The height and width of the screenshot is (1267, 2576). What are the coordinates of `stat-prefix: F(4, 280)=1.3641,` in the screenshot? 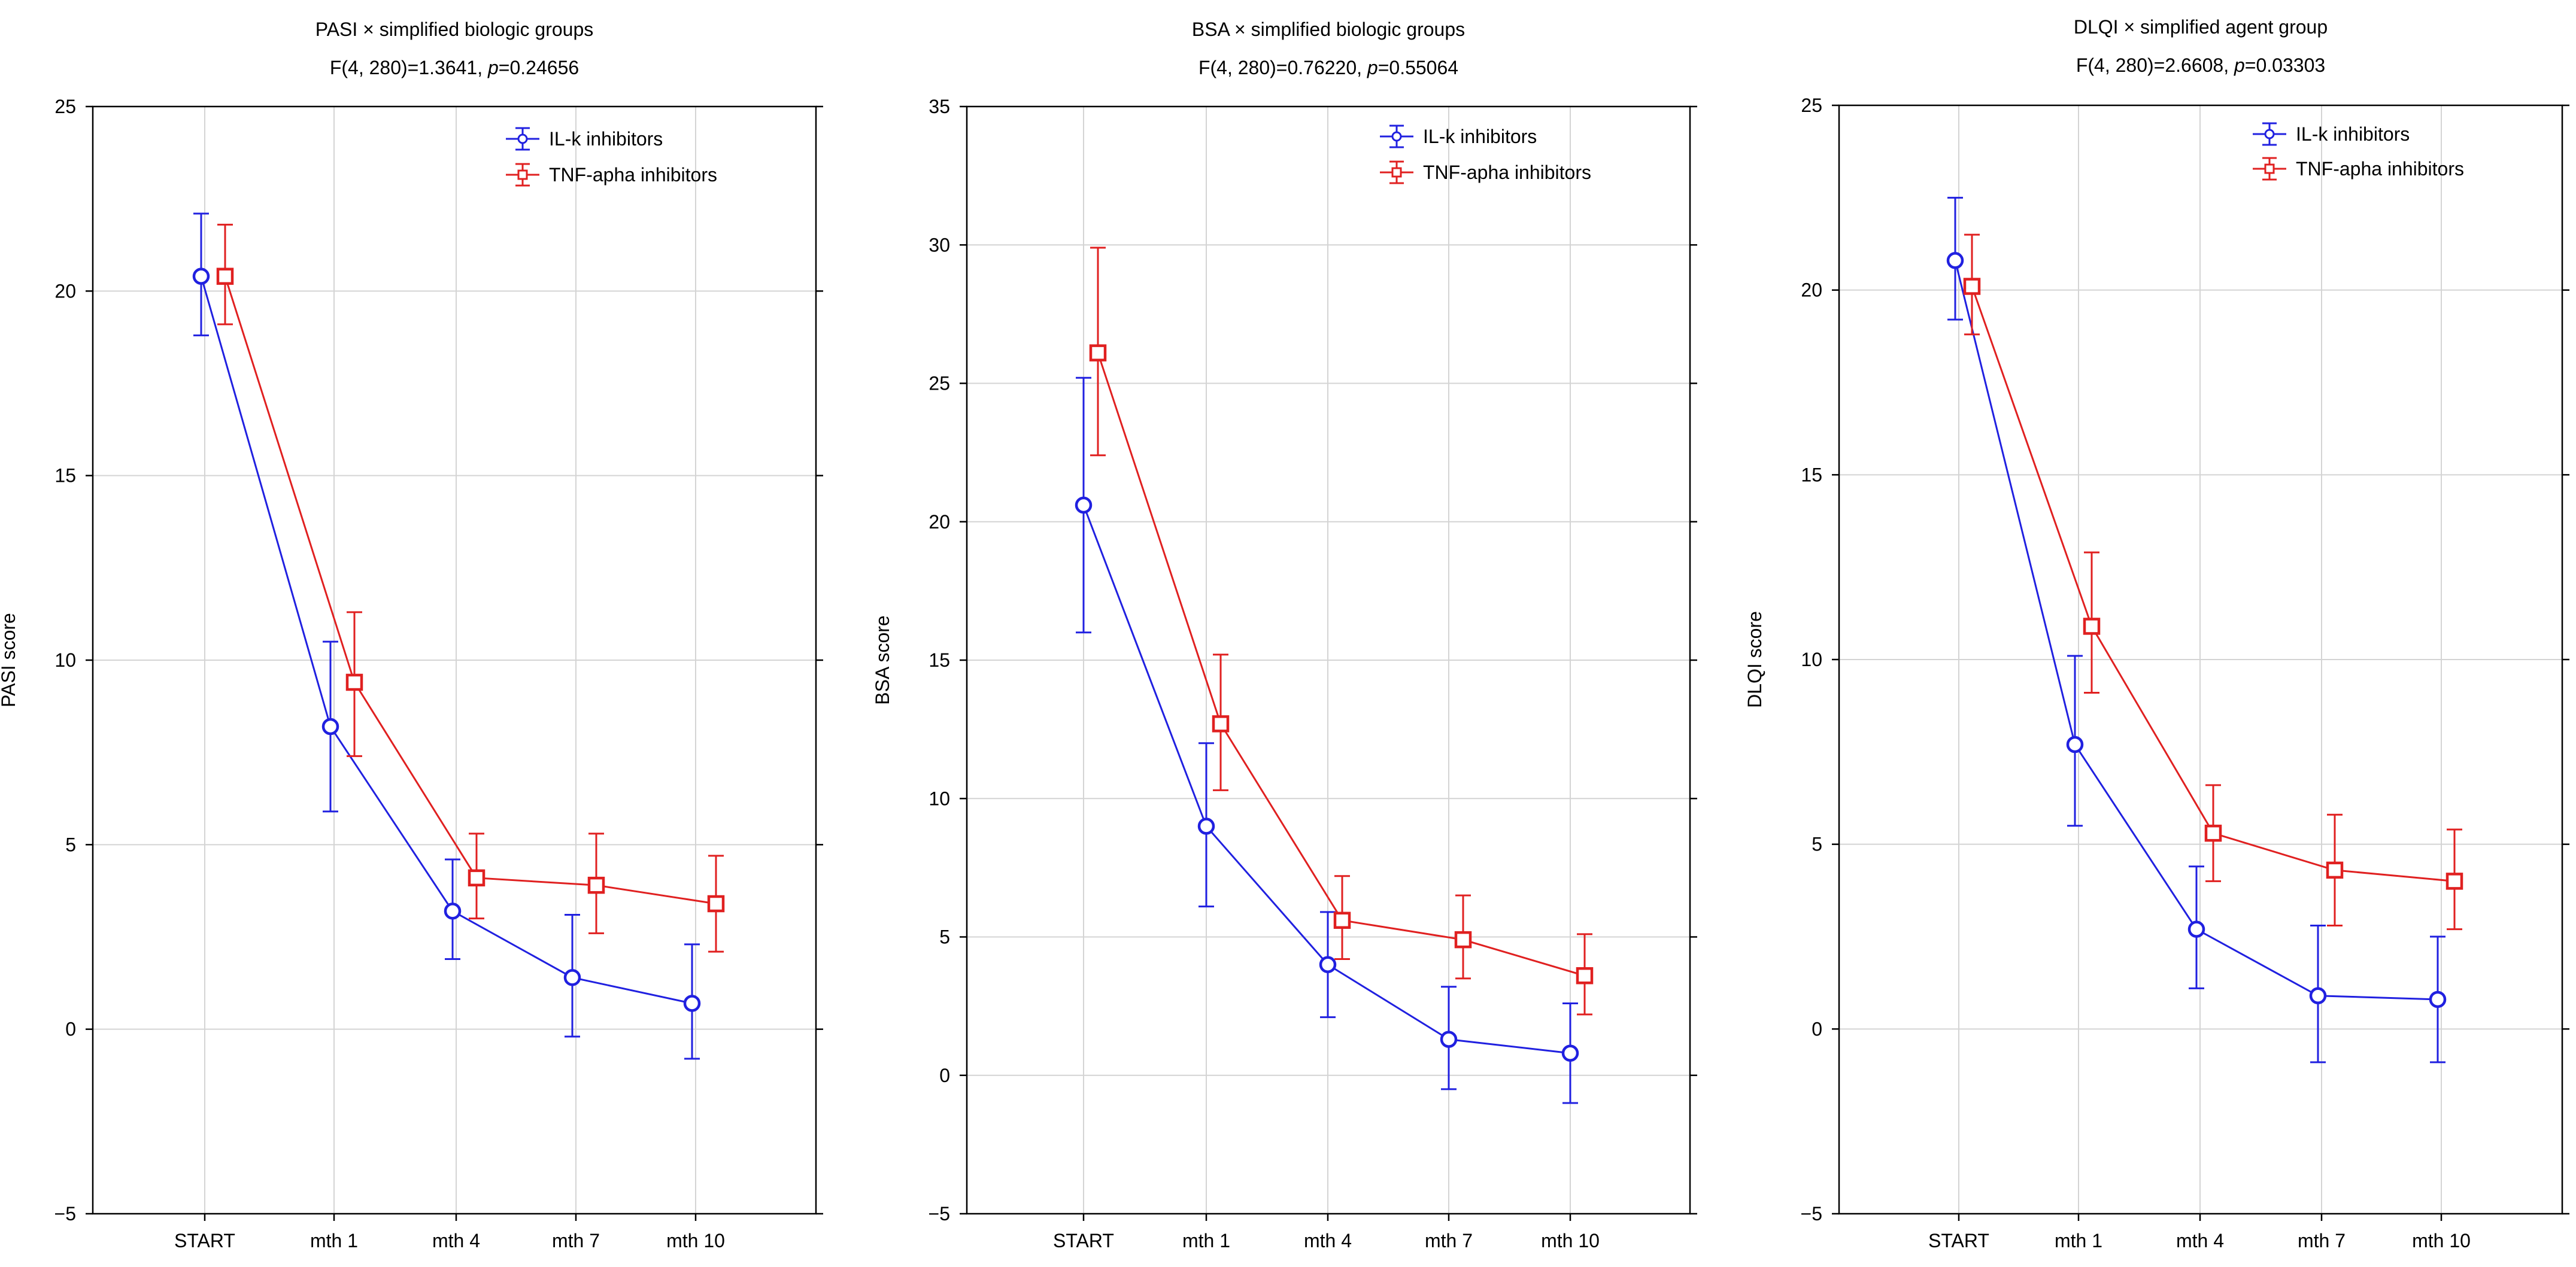 It's located at (409, 67).